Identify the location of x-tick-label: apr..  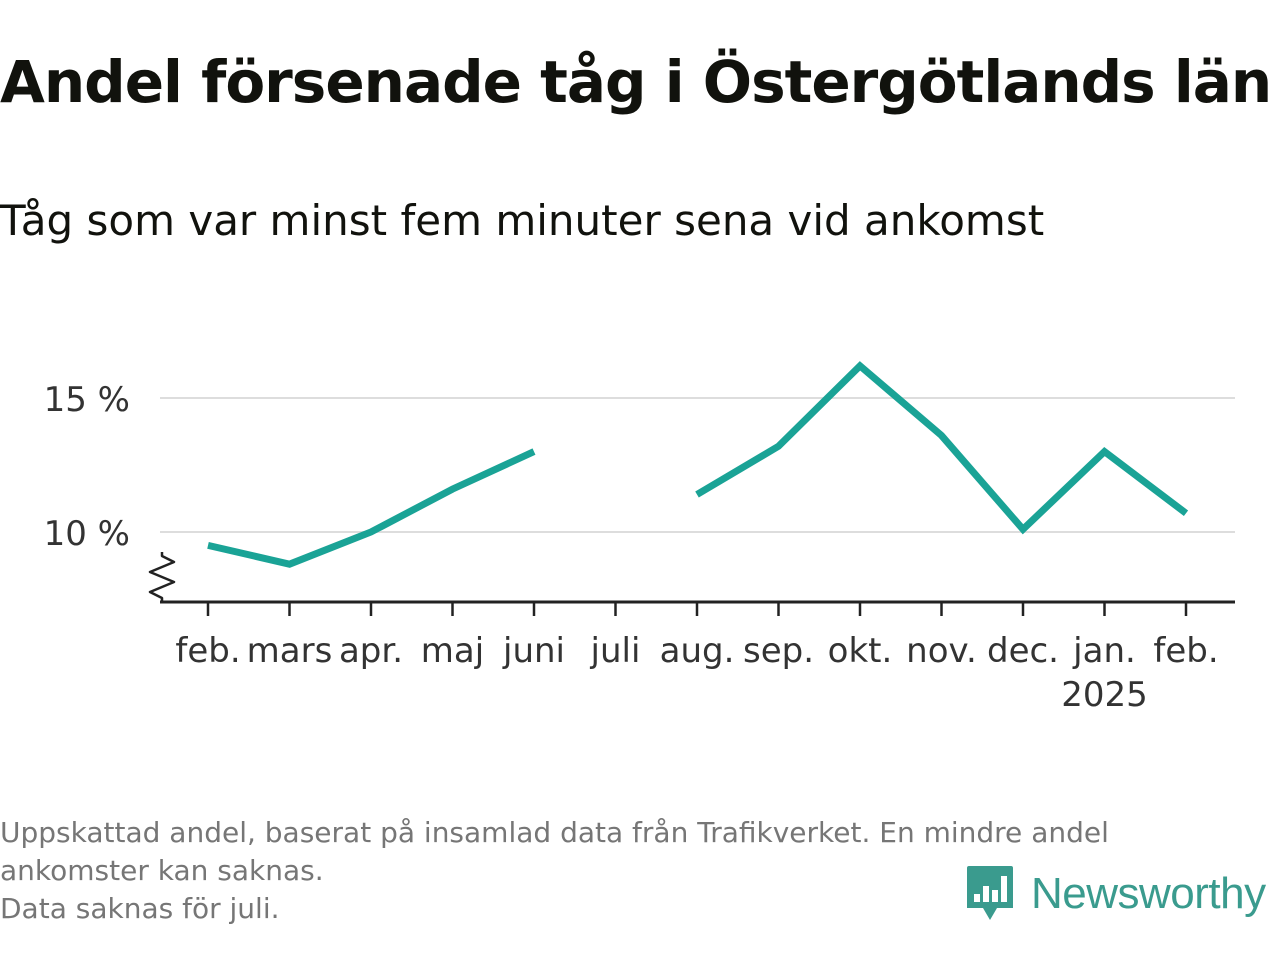
(371, 651).